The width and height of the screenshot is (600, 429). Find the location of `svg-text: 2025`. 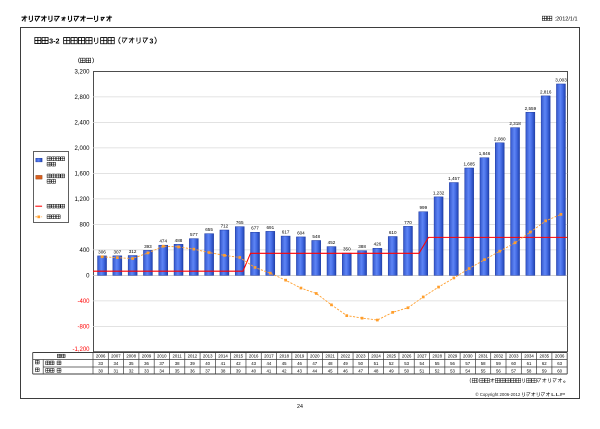

svg-text: 2025 is located at coordinates (392, 356).